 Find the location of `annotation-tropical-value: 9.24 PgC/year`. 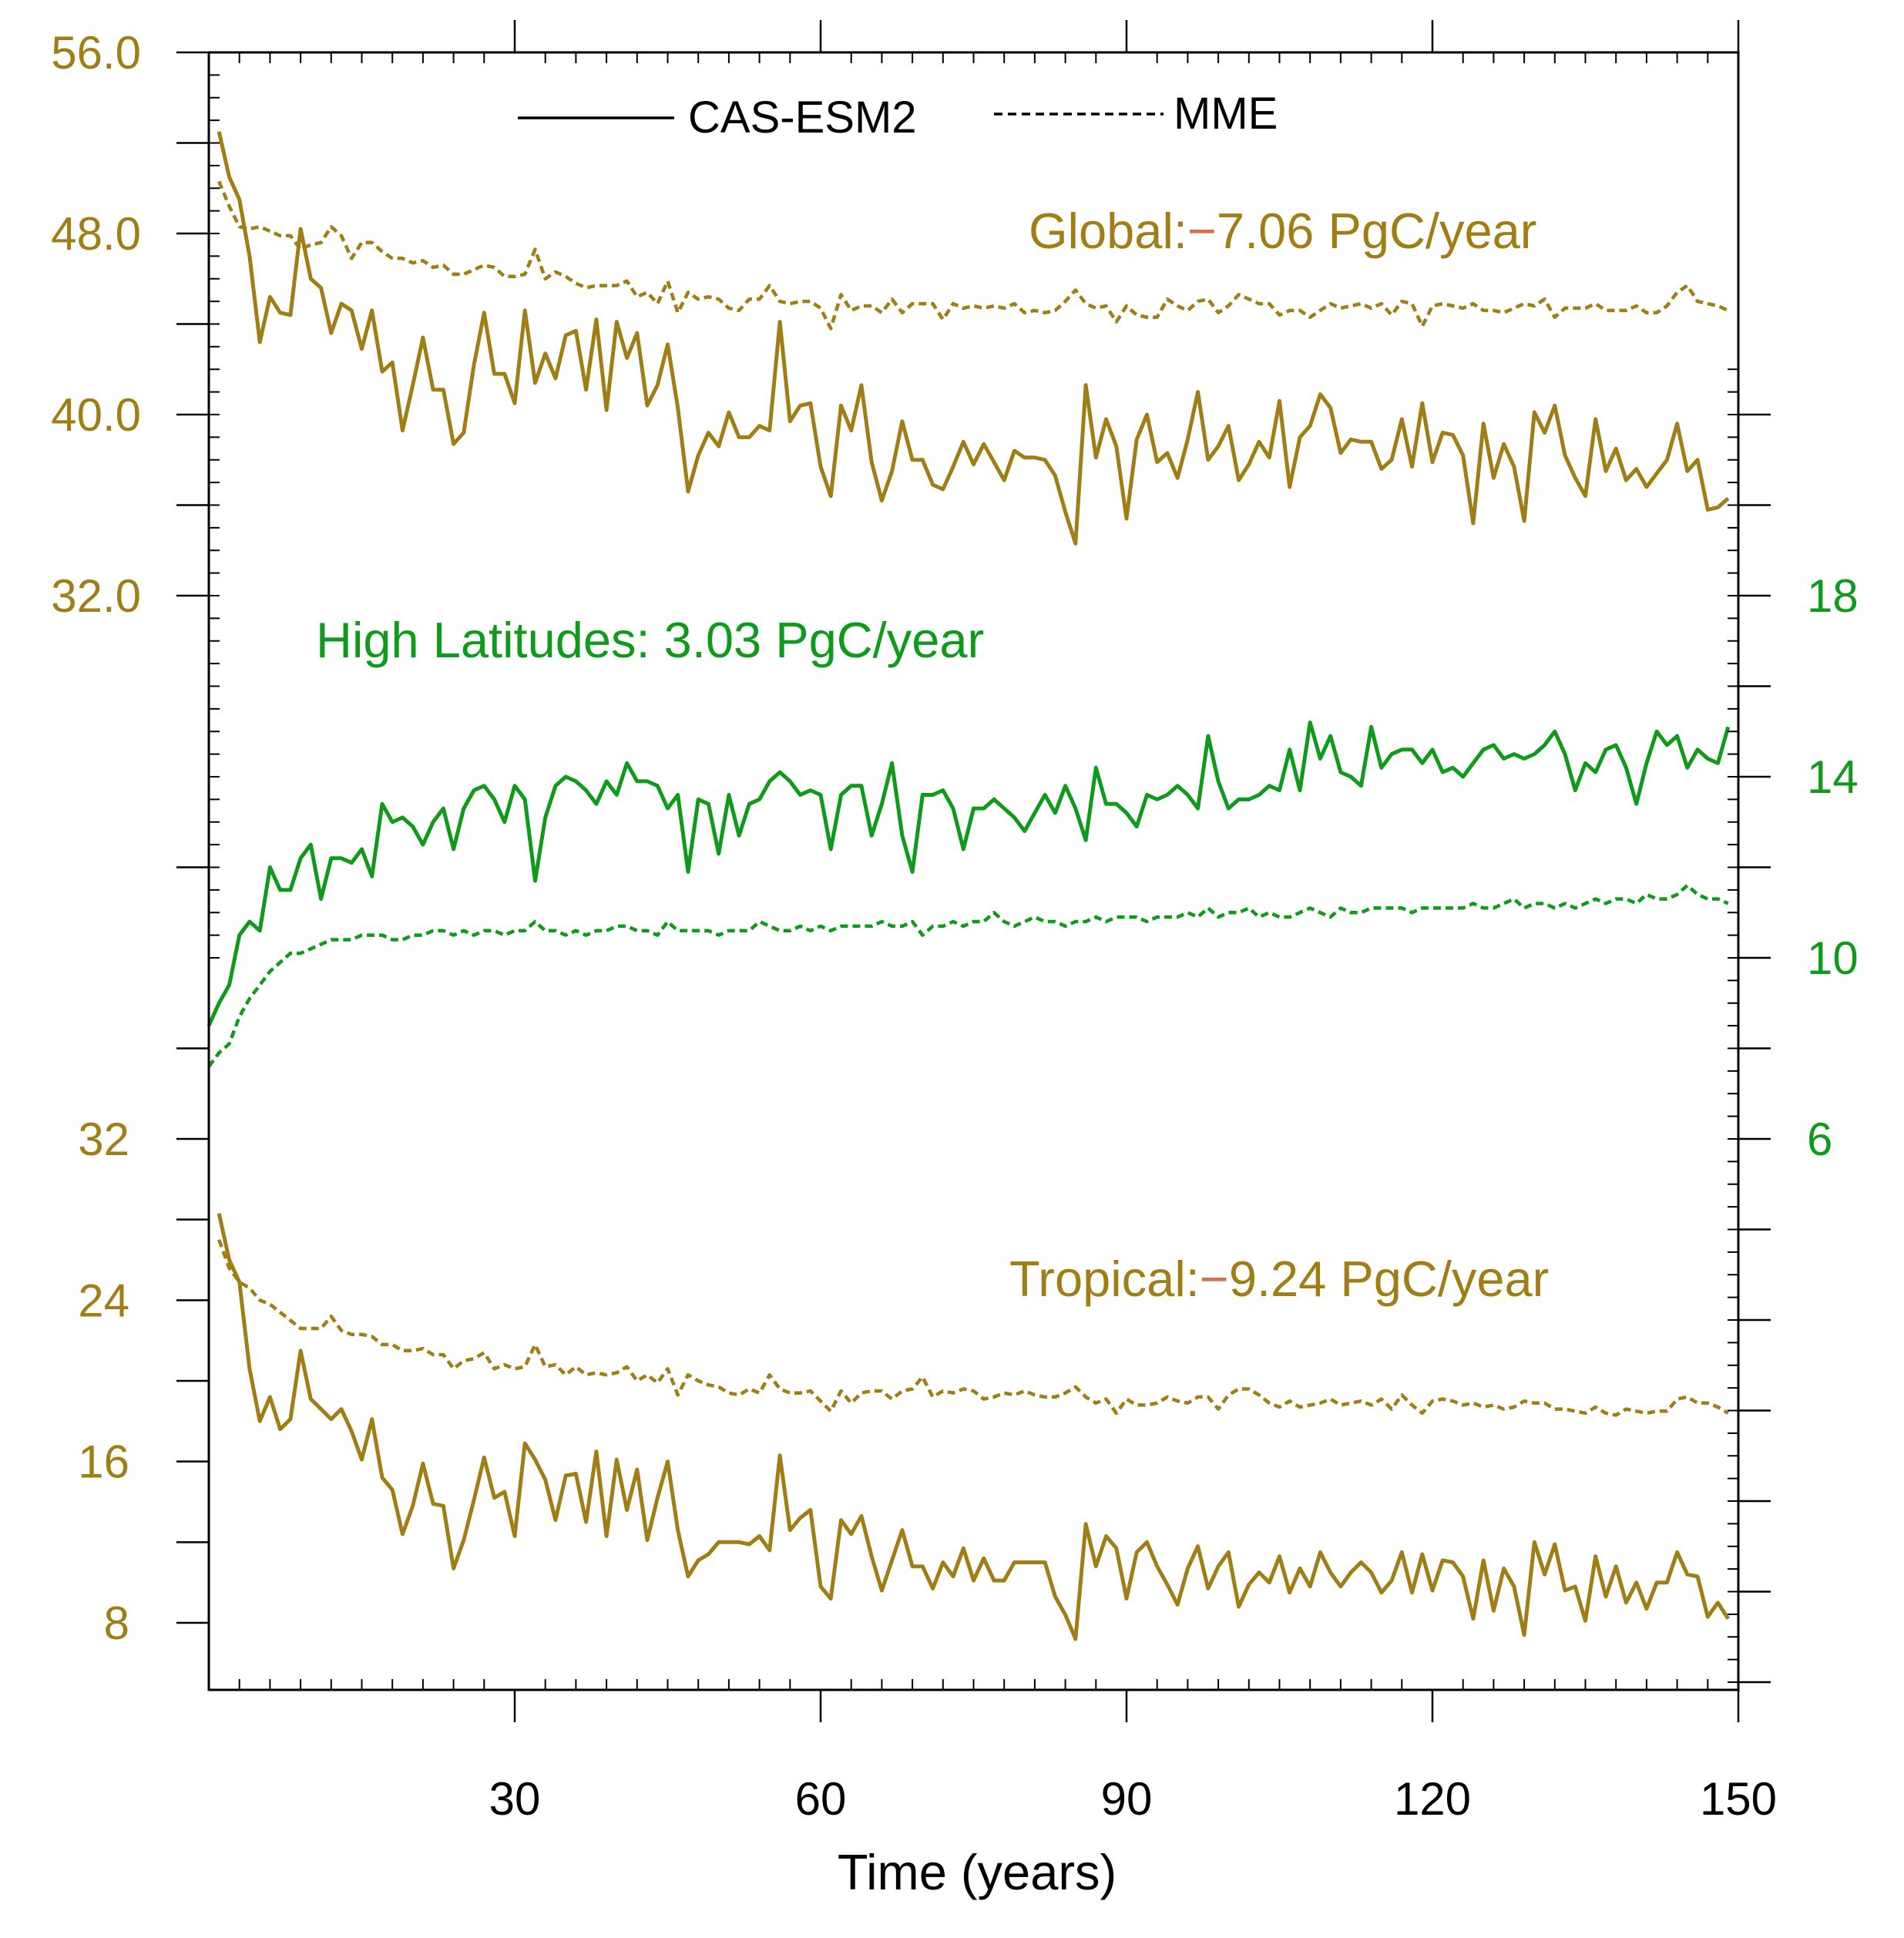

annotation-tropical-value: 9.24 PgC/year is located at coordinates (1389, 1279).